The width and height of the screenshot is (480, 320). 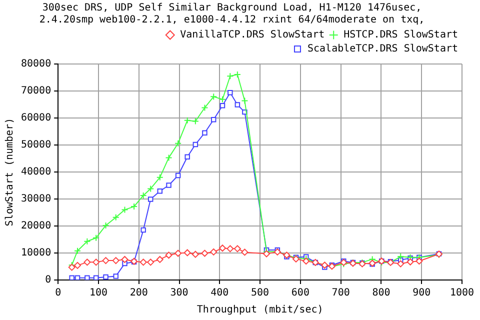 What do you see at coordinates (139, 293) in the screenshot?
I see `x-tick-label: 200` at bounding box center [139, 293].